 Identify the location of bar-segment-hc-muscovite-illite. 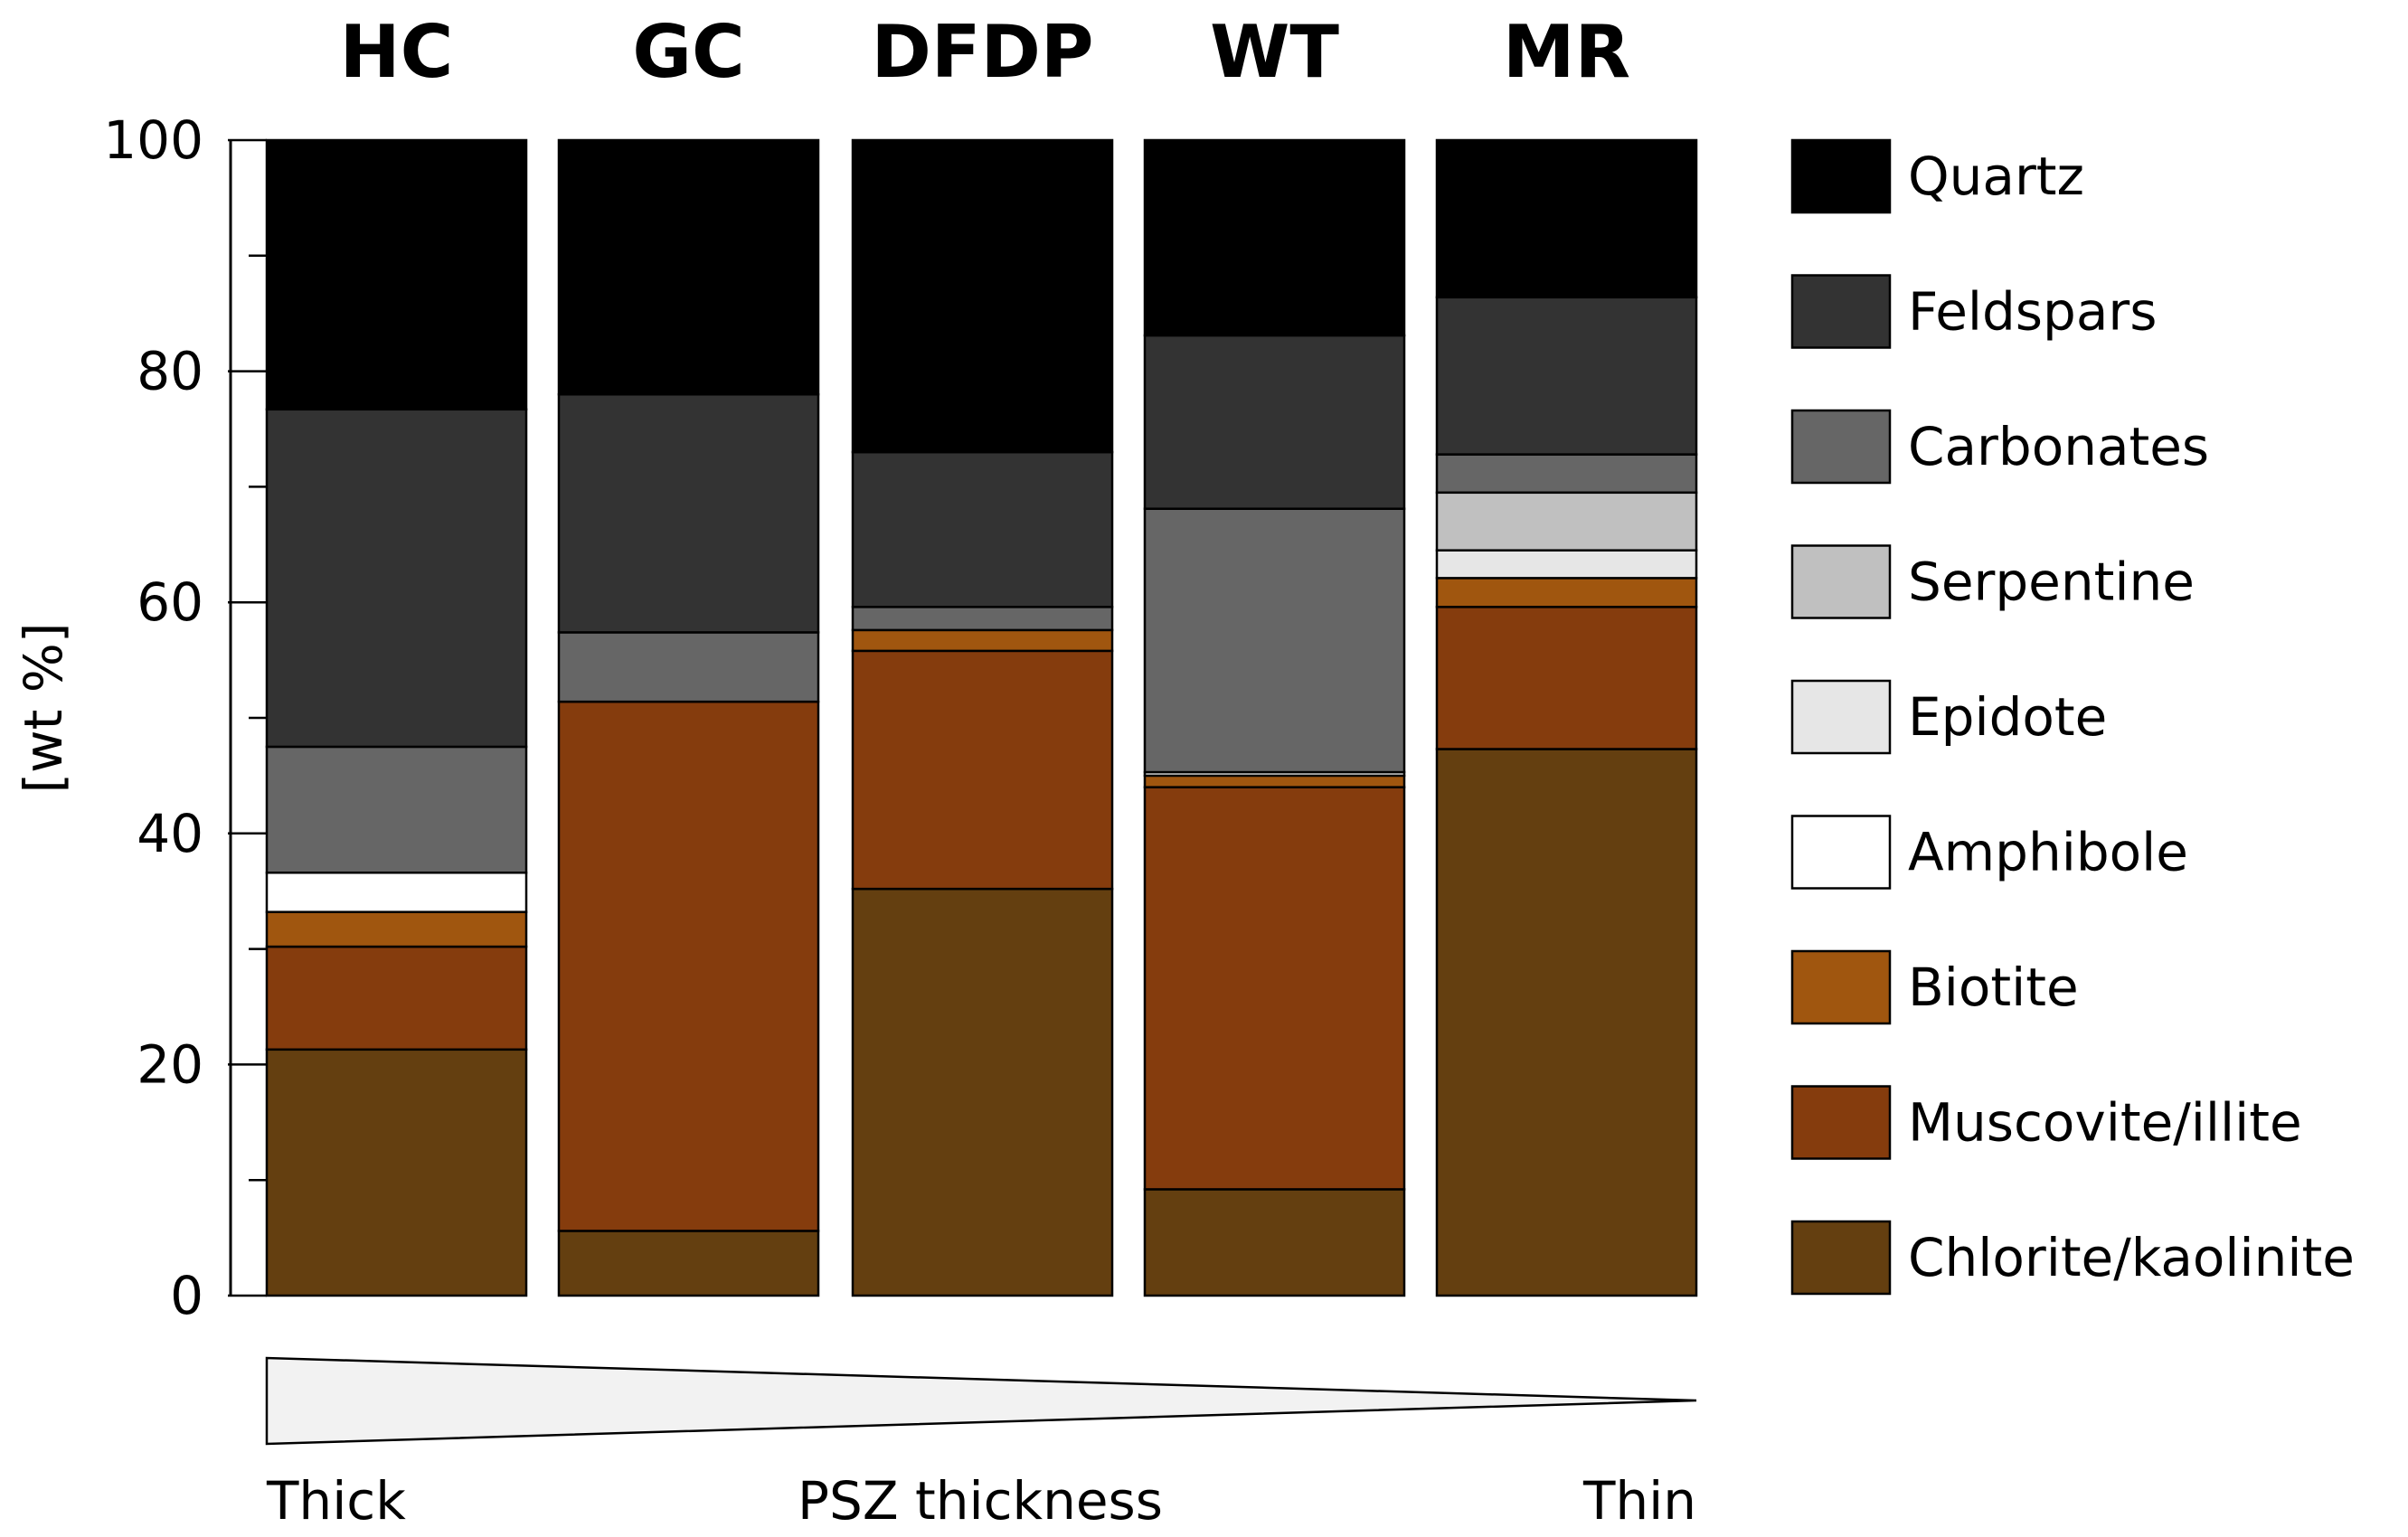
(396, 998).